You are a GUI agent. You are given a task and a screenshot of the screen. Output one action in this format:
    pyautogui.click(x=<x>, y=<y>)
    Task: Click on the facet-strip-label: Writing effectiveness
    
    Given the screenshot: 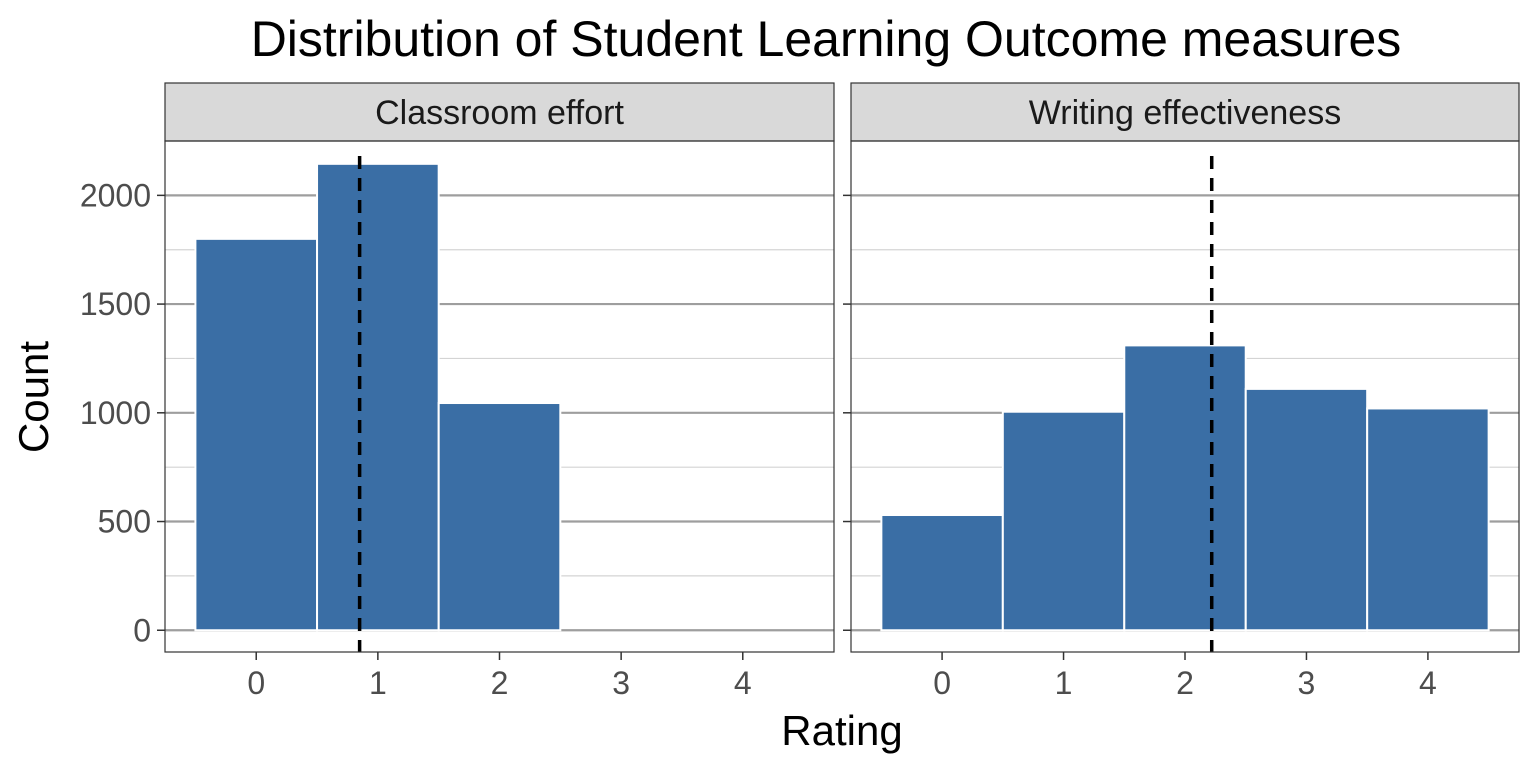 What is the action you would take?
    pyautogui.click(x=1185, y=113)
    